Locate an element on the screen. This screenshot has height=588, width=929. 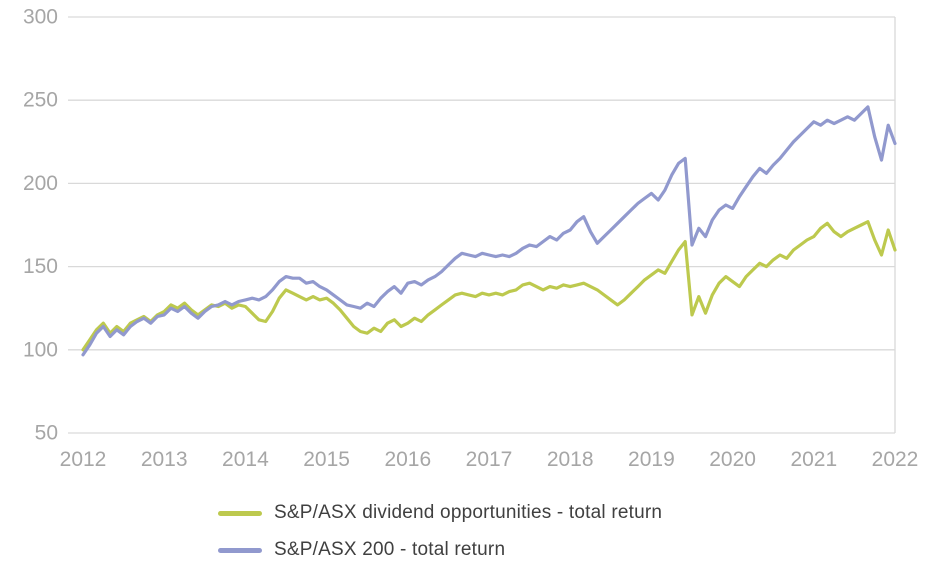
legend-label-asx200: S&P/ASX 200 - total return is located at coordinates (390, 549).